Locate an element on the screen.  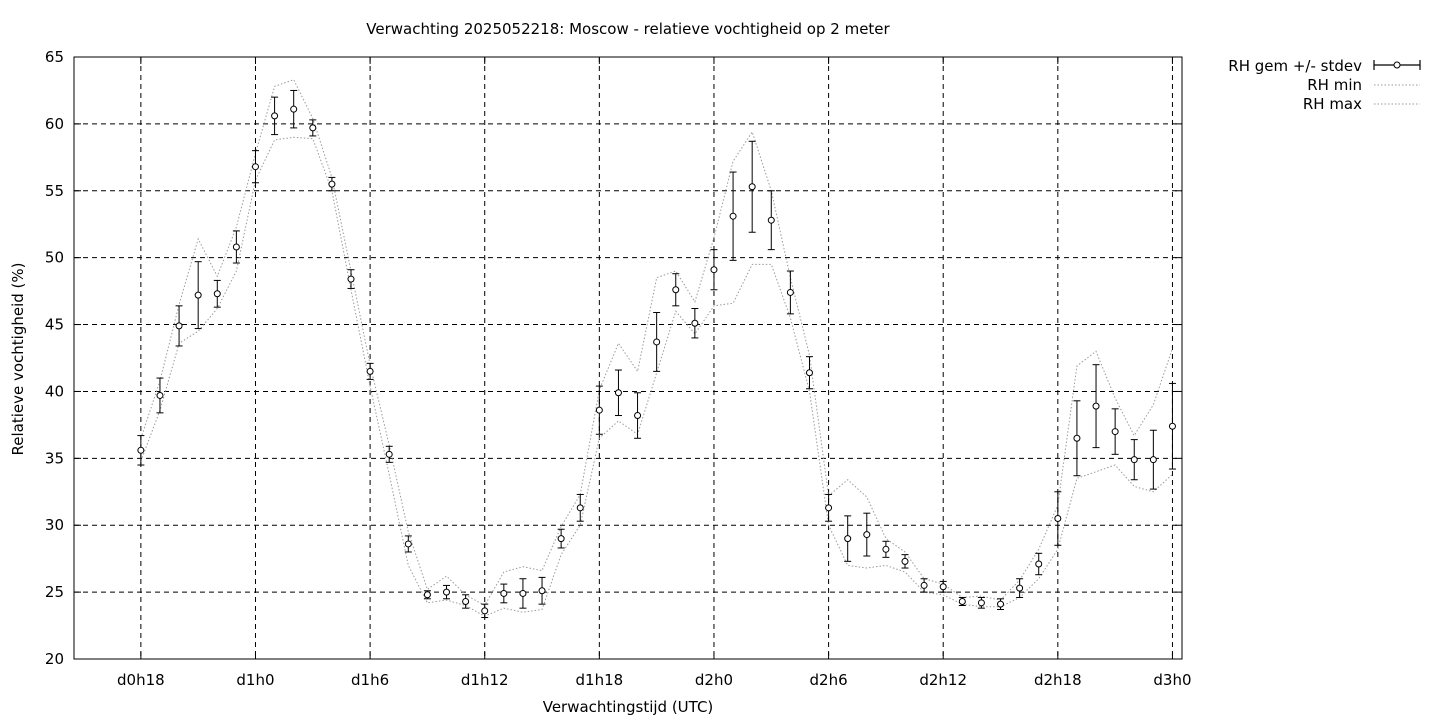
y-tick-label: 60 is located at coordinates (54, 124).